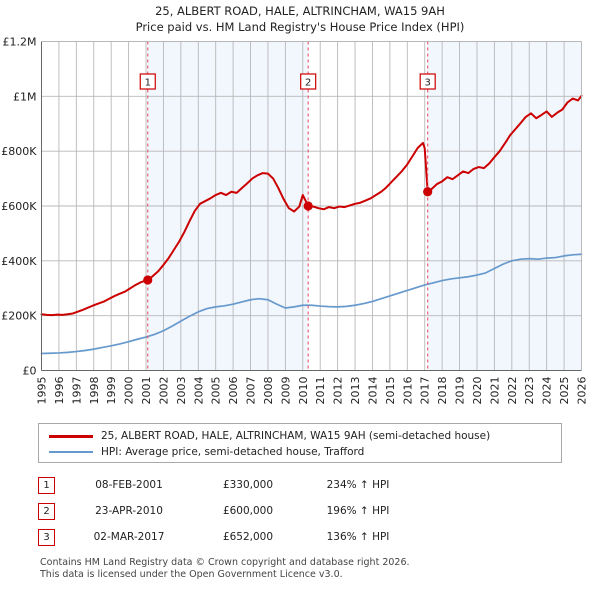 This screenshot has height=590, width=600. I want to click on svg-text: 2011, so click(320, 391).